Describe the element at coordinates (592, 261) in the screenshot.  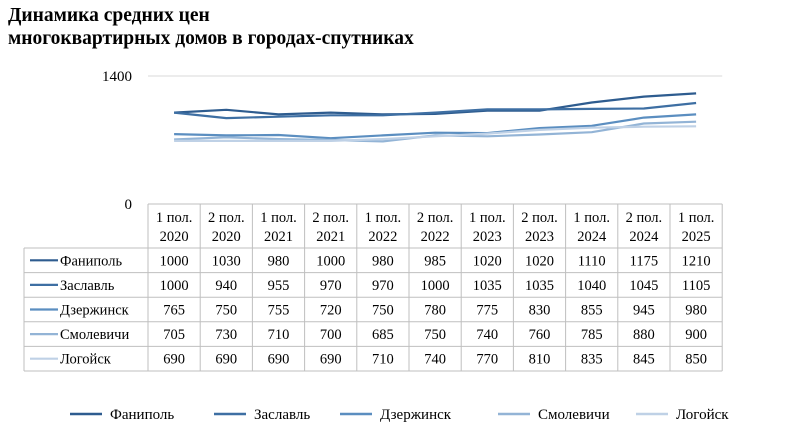
I see `data-value-0-8: 1110` at that location.